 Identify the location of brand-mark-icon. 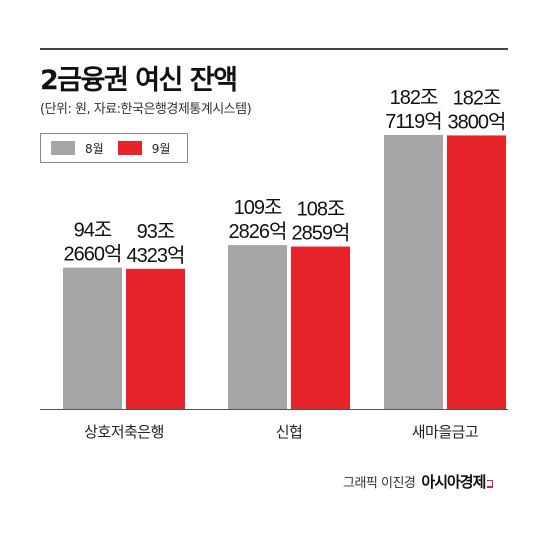
(490, 484).